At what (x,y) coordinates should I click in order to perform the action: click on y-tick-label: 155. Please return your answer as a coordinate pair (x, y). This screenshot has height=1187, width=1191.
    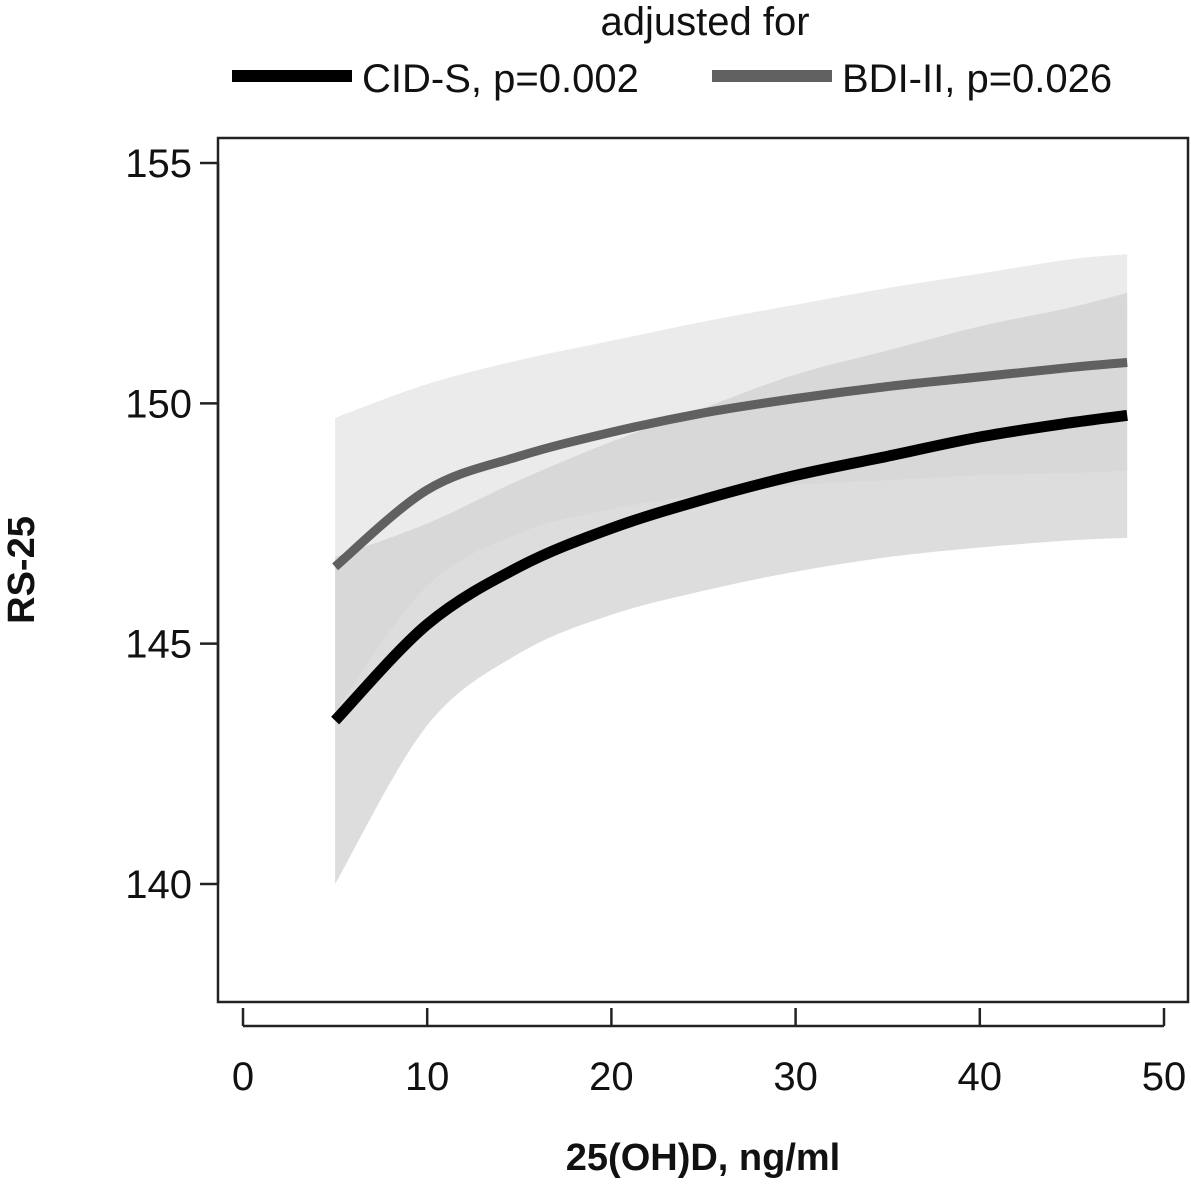
    Looking at the image, I should click on (158, 164).